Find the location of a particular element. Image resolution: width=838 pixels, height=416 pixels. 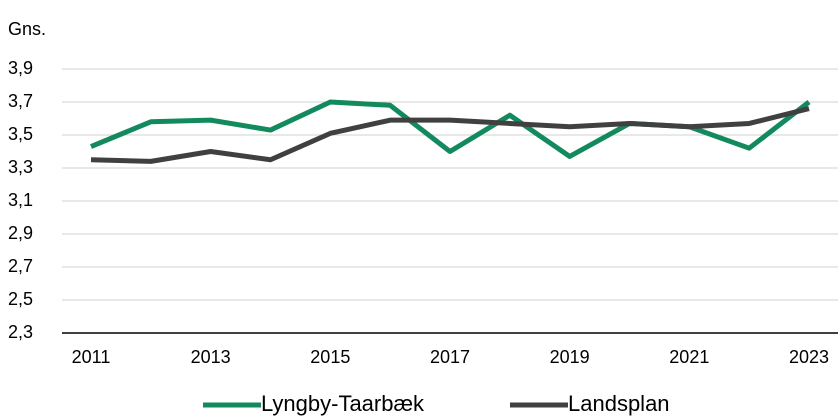

y-tick-label: 3,9 is located at coordinates (20, 68).